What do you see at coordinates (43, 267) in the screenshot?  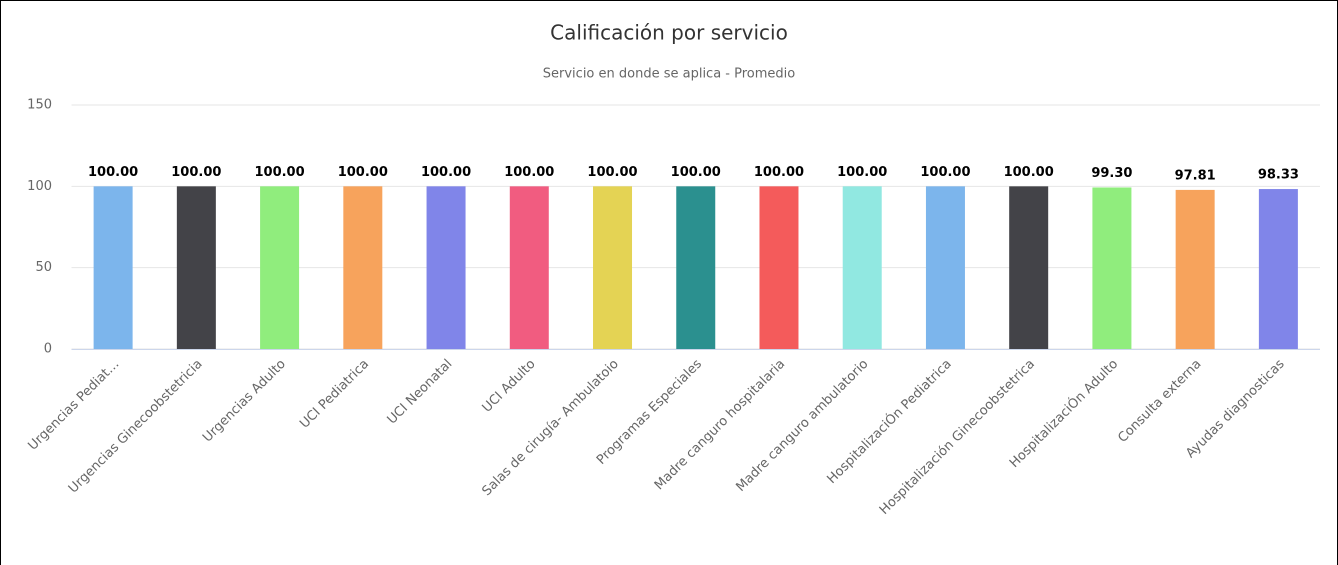 I see `y-tick-label: 50` at bounding box center [43, 267].